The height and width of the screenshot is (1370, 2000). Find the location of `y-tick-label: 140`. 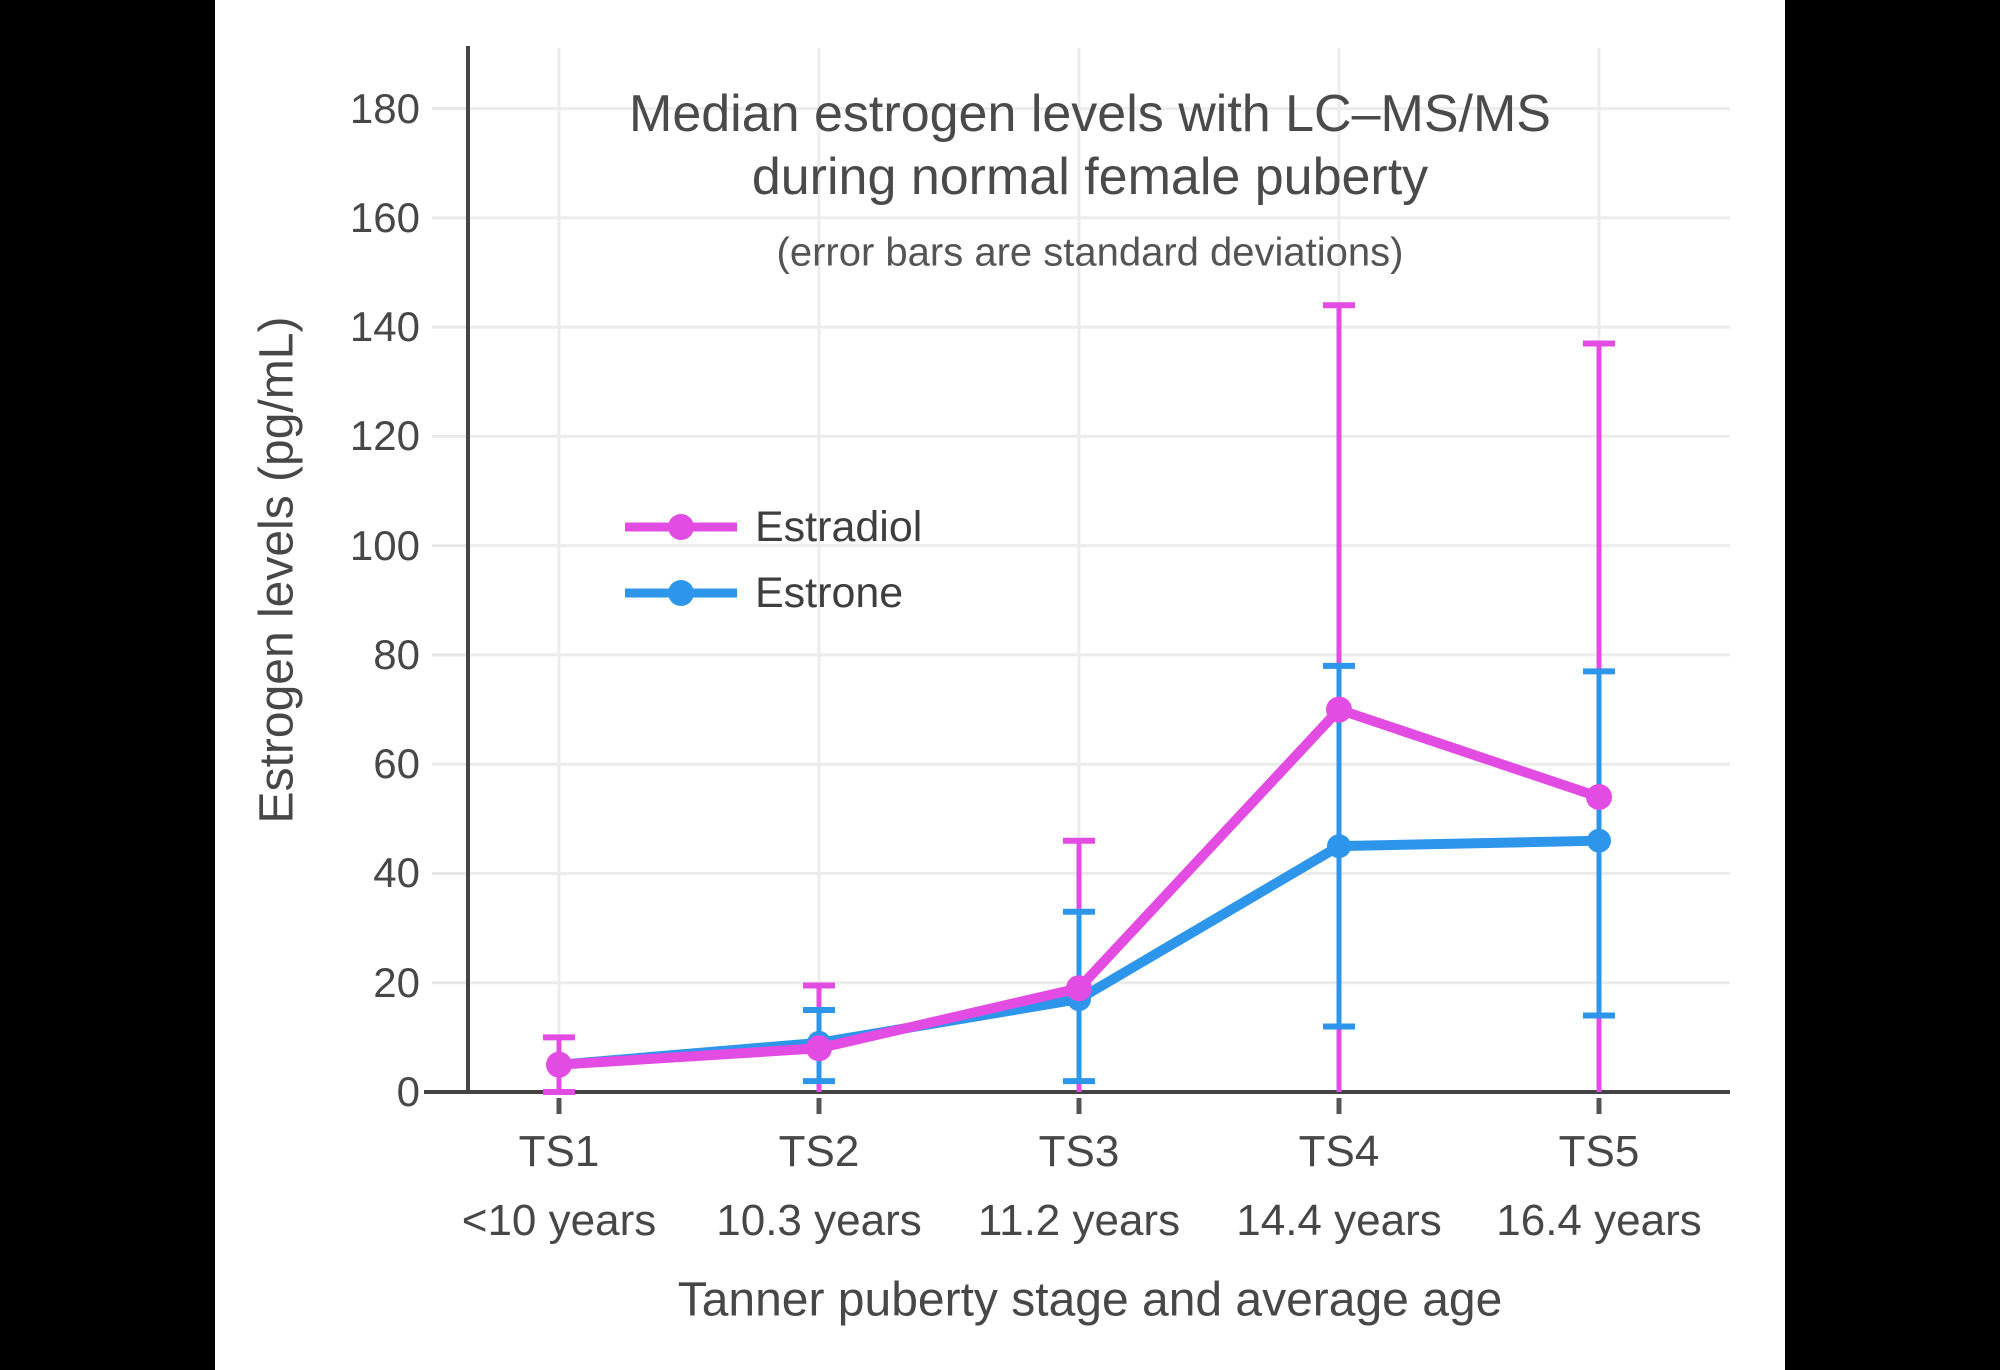

y-tick-label: 140 is located at coordinates (384, 327).